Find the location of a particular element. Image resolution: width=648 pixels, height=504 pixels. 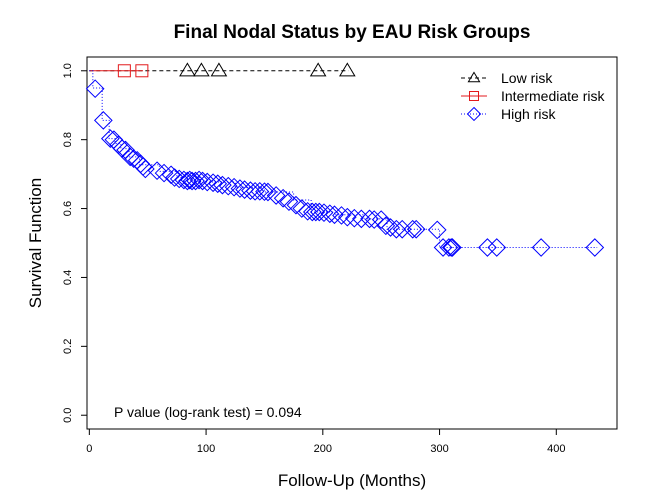

y-axis: 0.0 0.2 0.4 0.6 0.8 1.0 is located at coordinates (74, 243).